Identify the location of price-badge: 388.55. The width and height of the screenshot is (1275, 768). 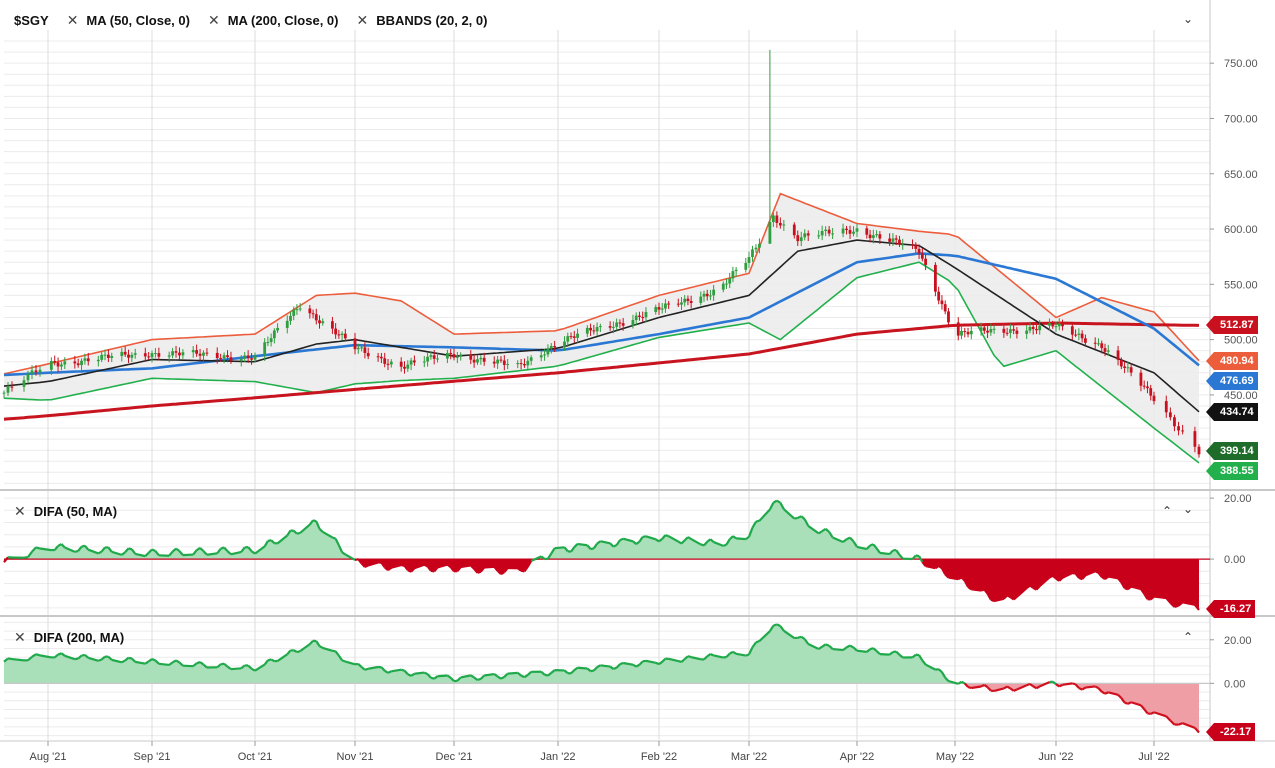
(1232, 471).